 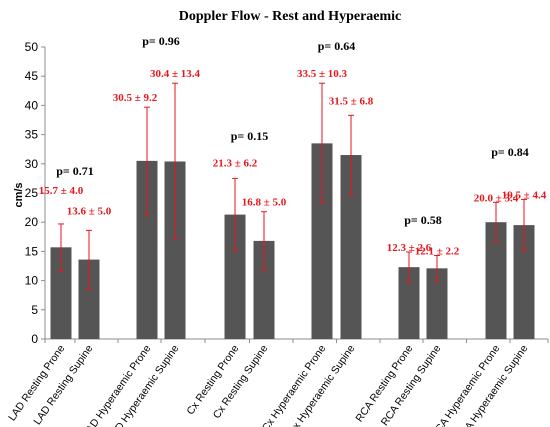 What do you see at coordinates (437, 251) in the screenshot?
I see `data-label: 12.1 ± 2.2` at bounding box center [437, 251].